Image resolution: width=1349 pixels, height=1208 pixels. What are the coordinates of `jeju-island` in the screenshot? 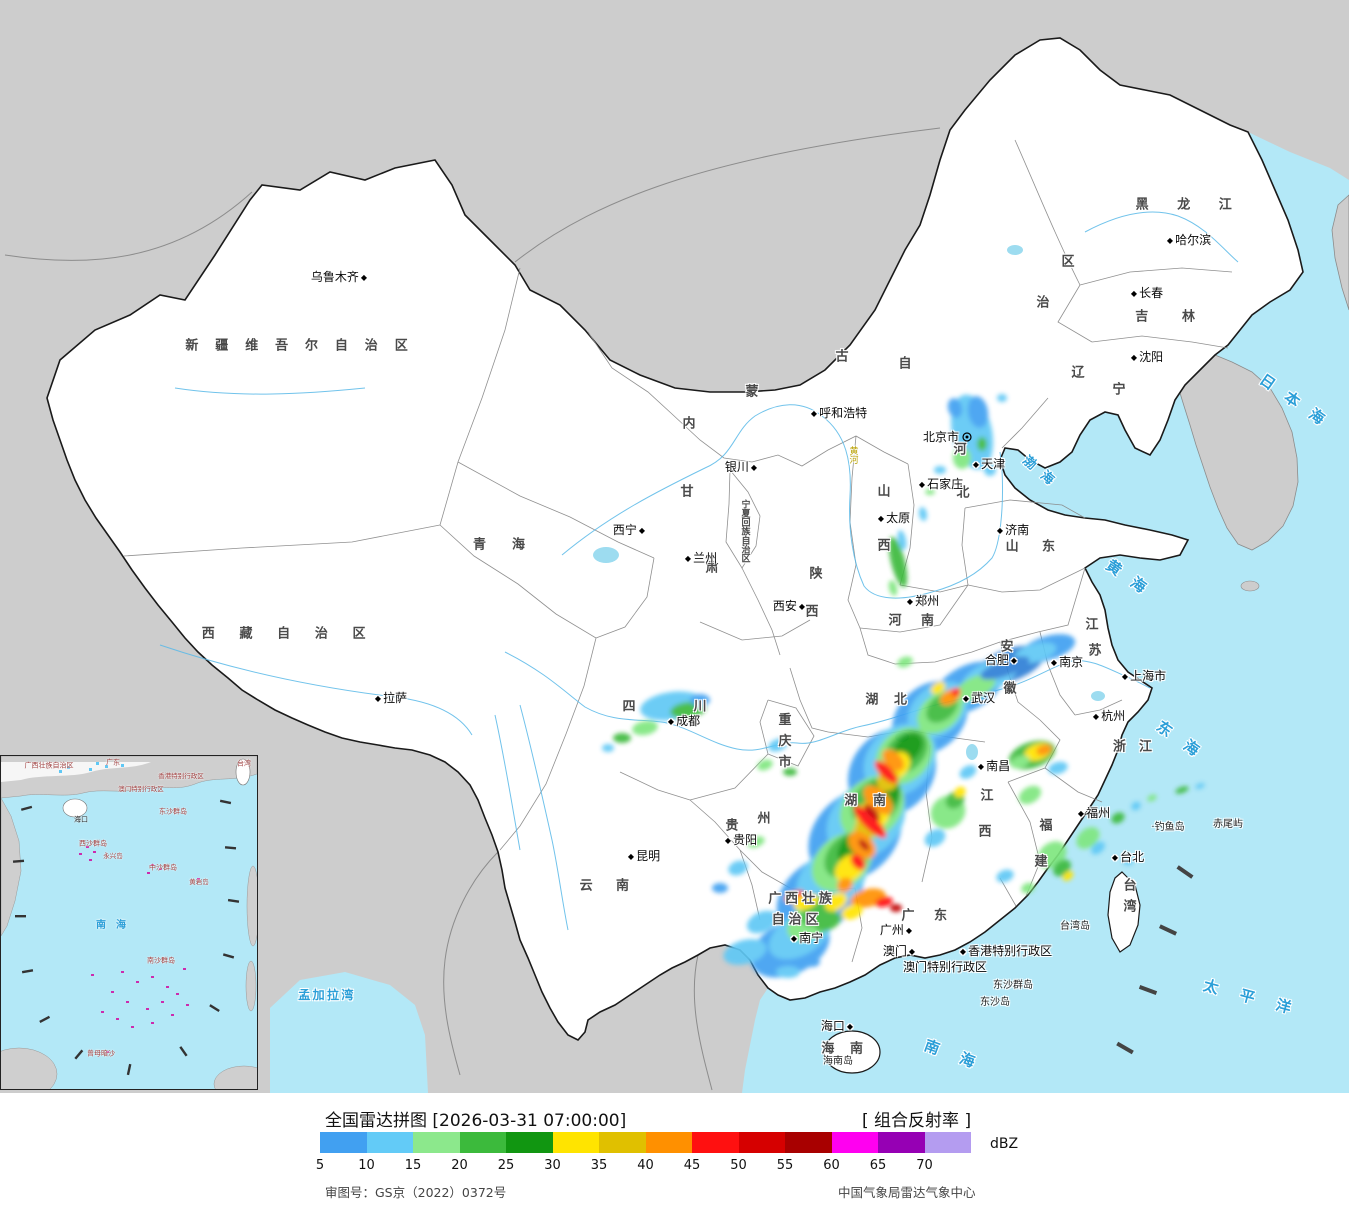 It's located at (1250, 586).